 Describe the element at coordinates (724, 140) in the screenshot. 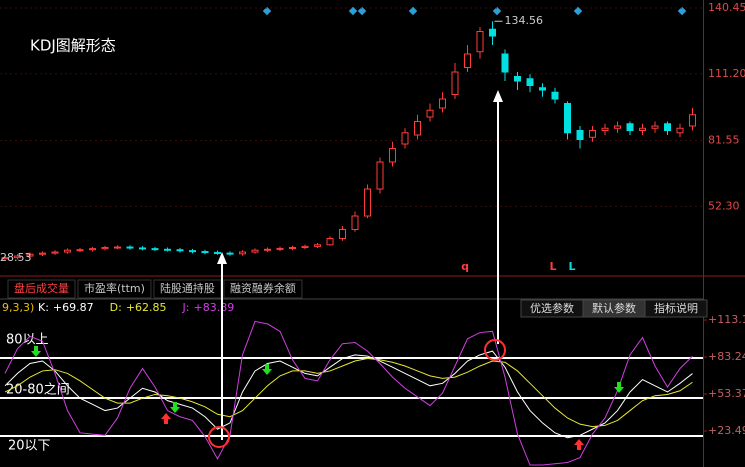

I see `y-tick-label: 81.55` at that location.